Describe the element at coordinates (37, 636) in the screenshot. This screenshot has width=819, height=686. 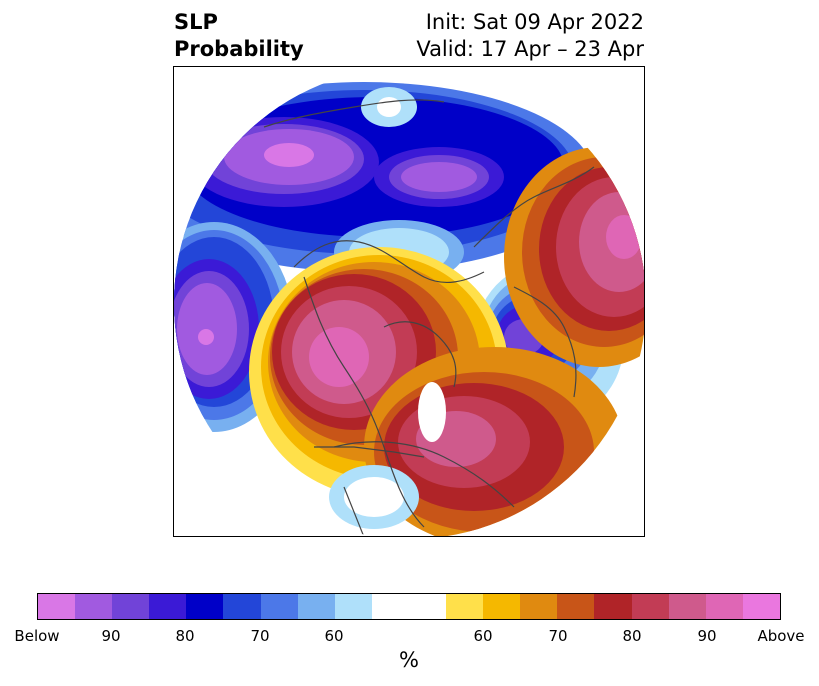
I see `tick-label-below: Below` at that location.